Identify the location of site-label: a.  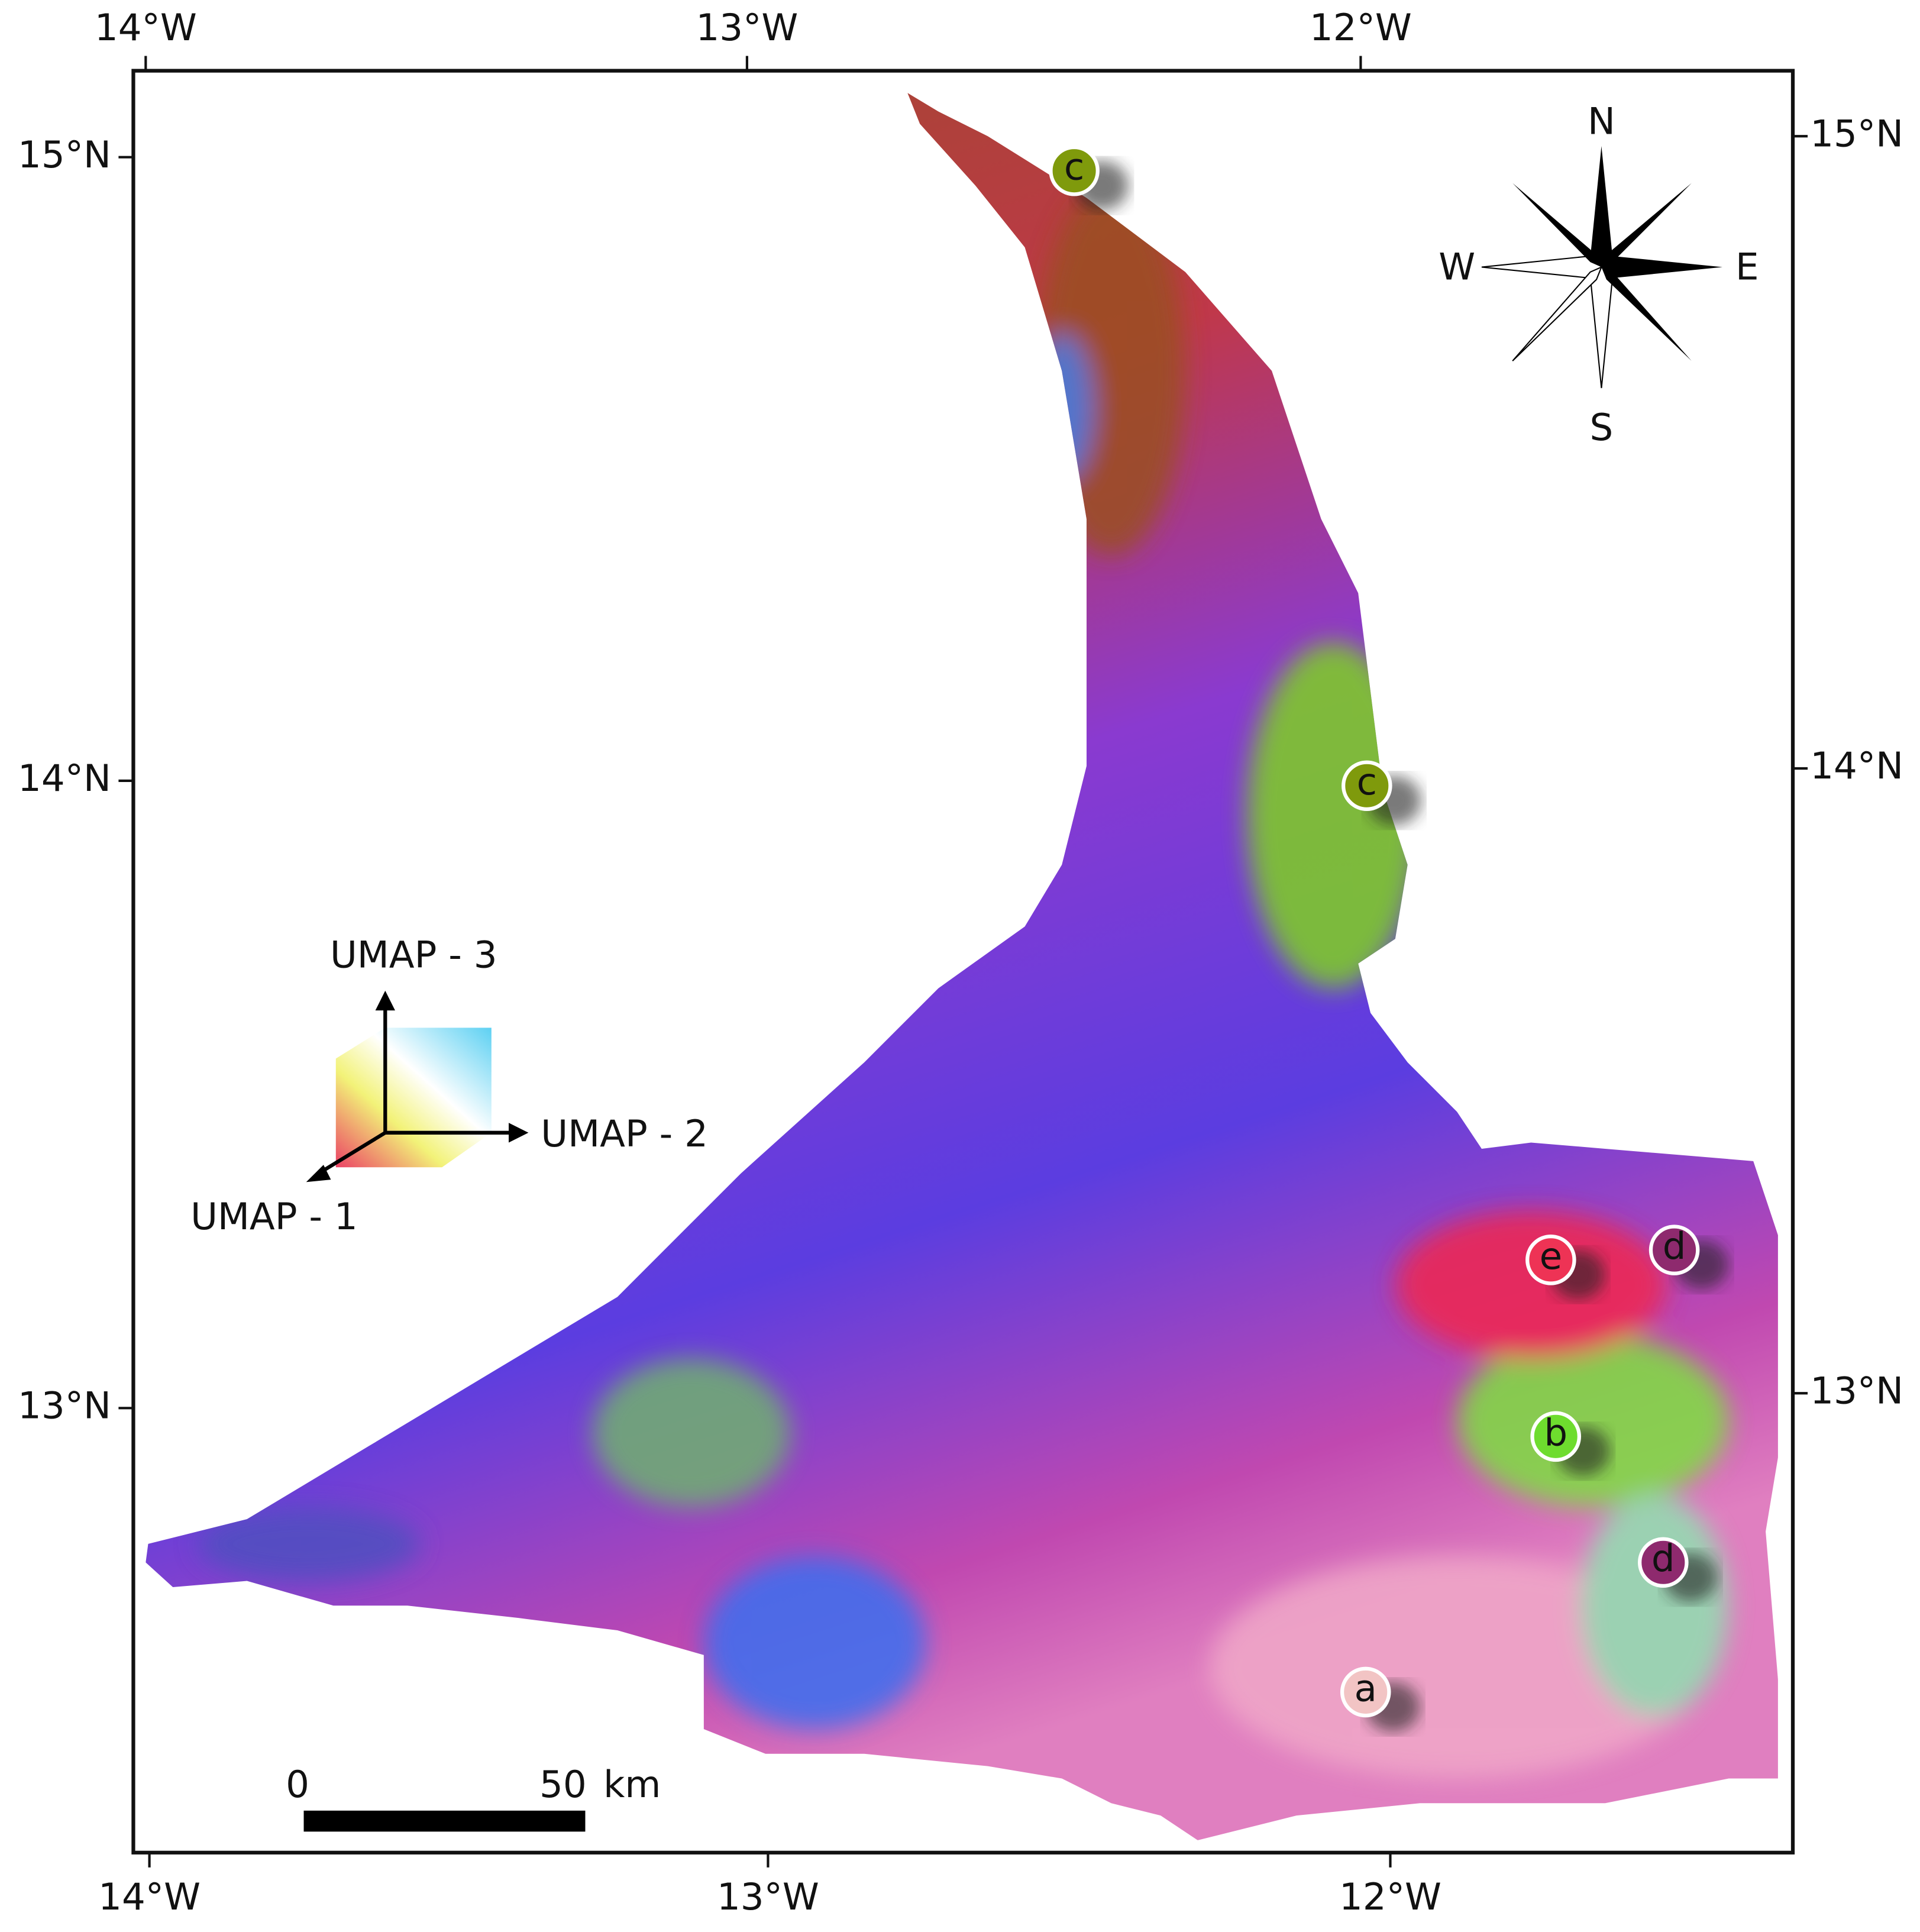
(1366, 1688).